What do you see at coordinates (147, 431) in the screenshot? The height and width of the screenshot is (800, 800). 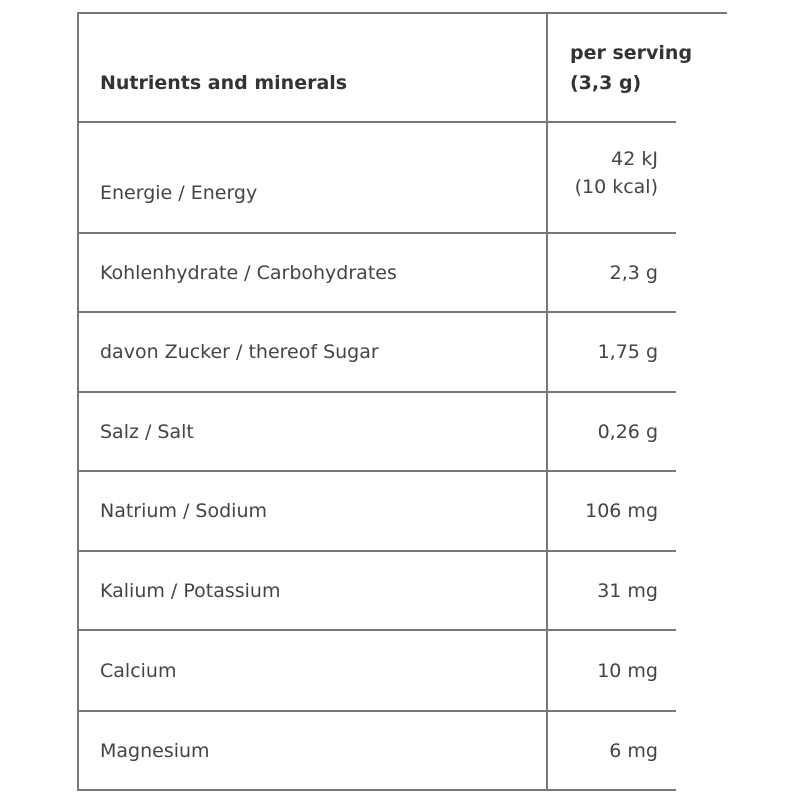 I see `row-name: Salz / Salt` at bounding box center [147, 431].